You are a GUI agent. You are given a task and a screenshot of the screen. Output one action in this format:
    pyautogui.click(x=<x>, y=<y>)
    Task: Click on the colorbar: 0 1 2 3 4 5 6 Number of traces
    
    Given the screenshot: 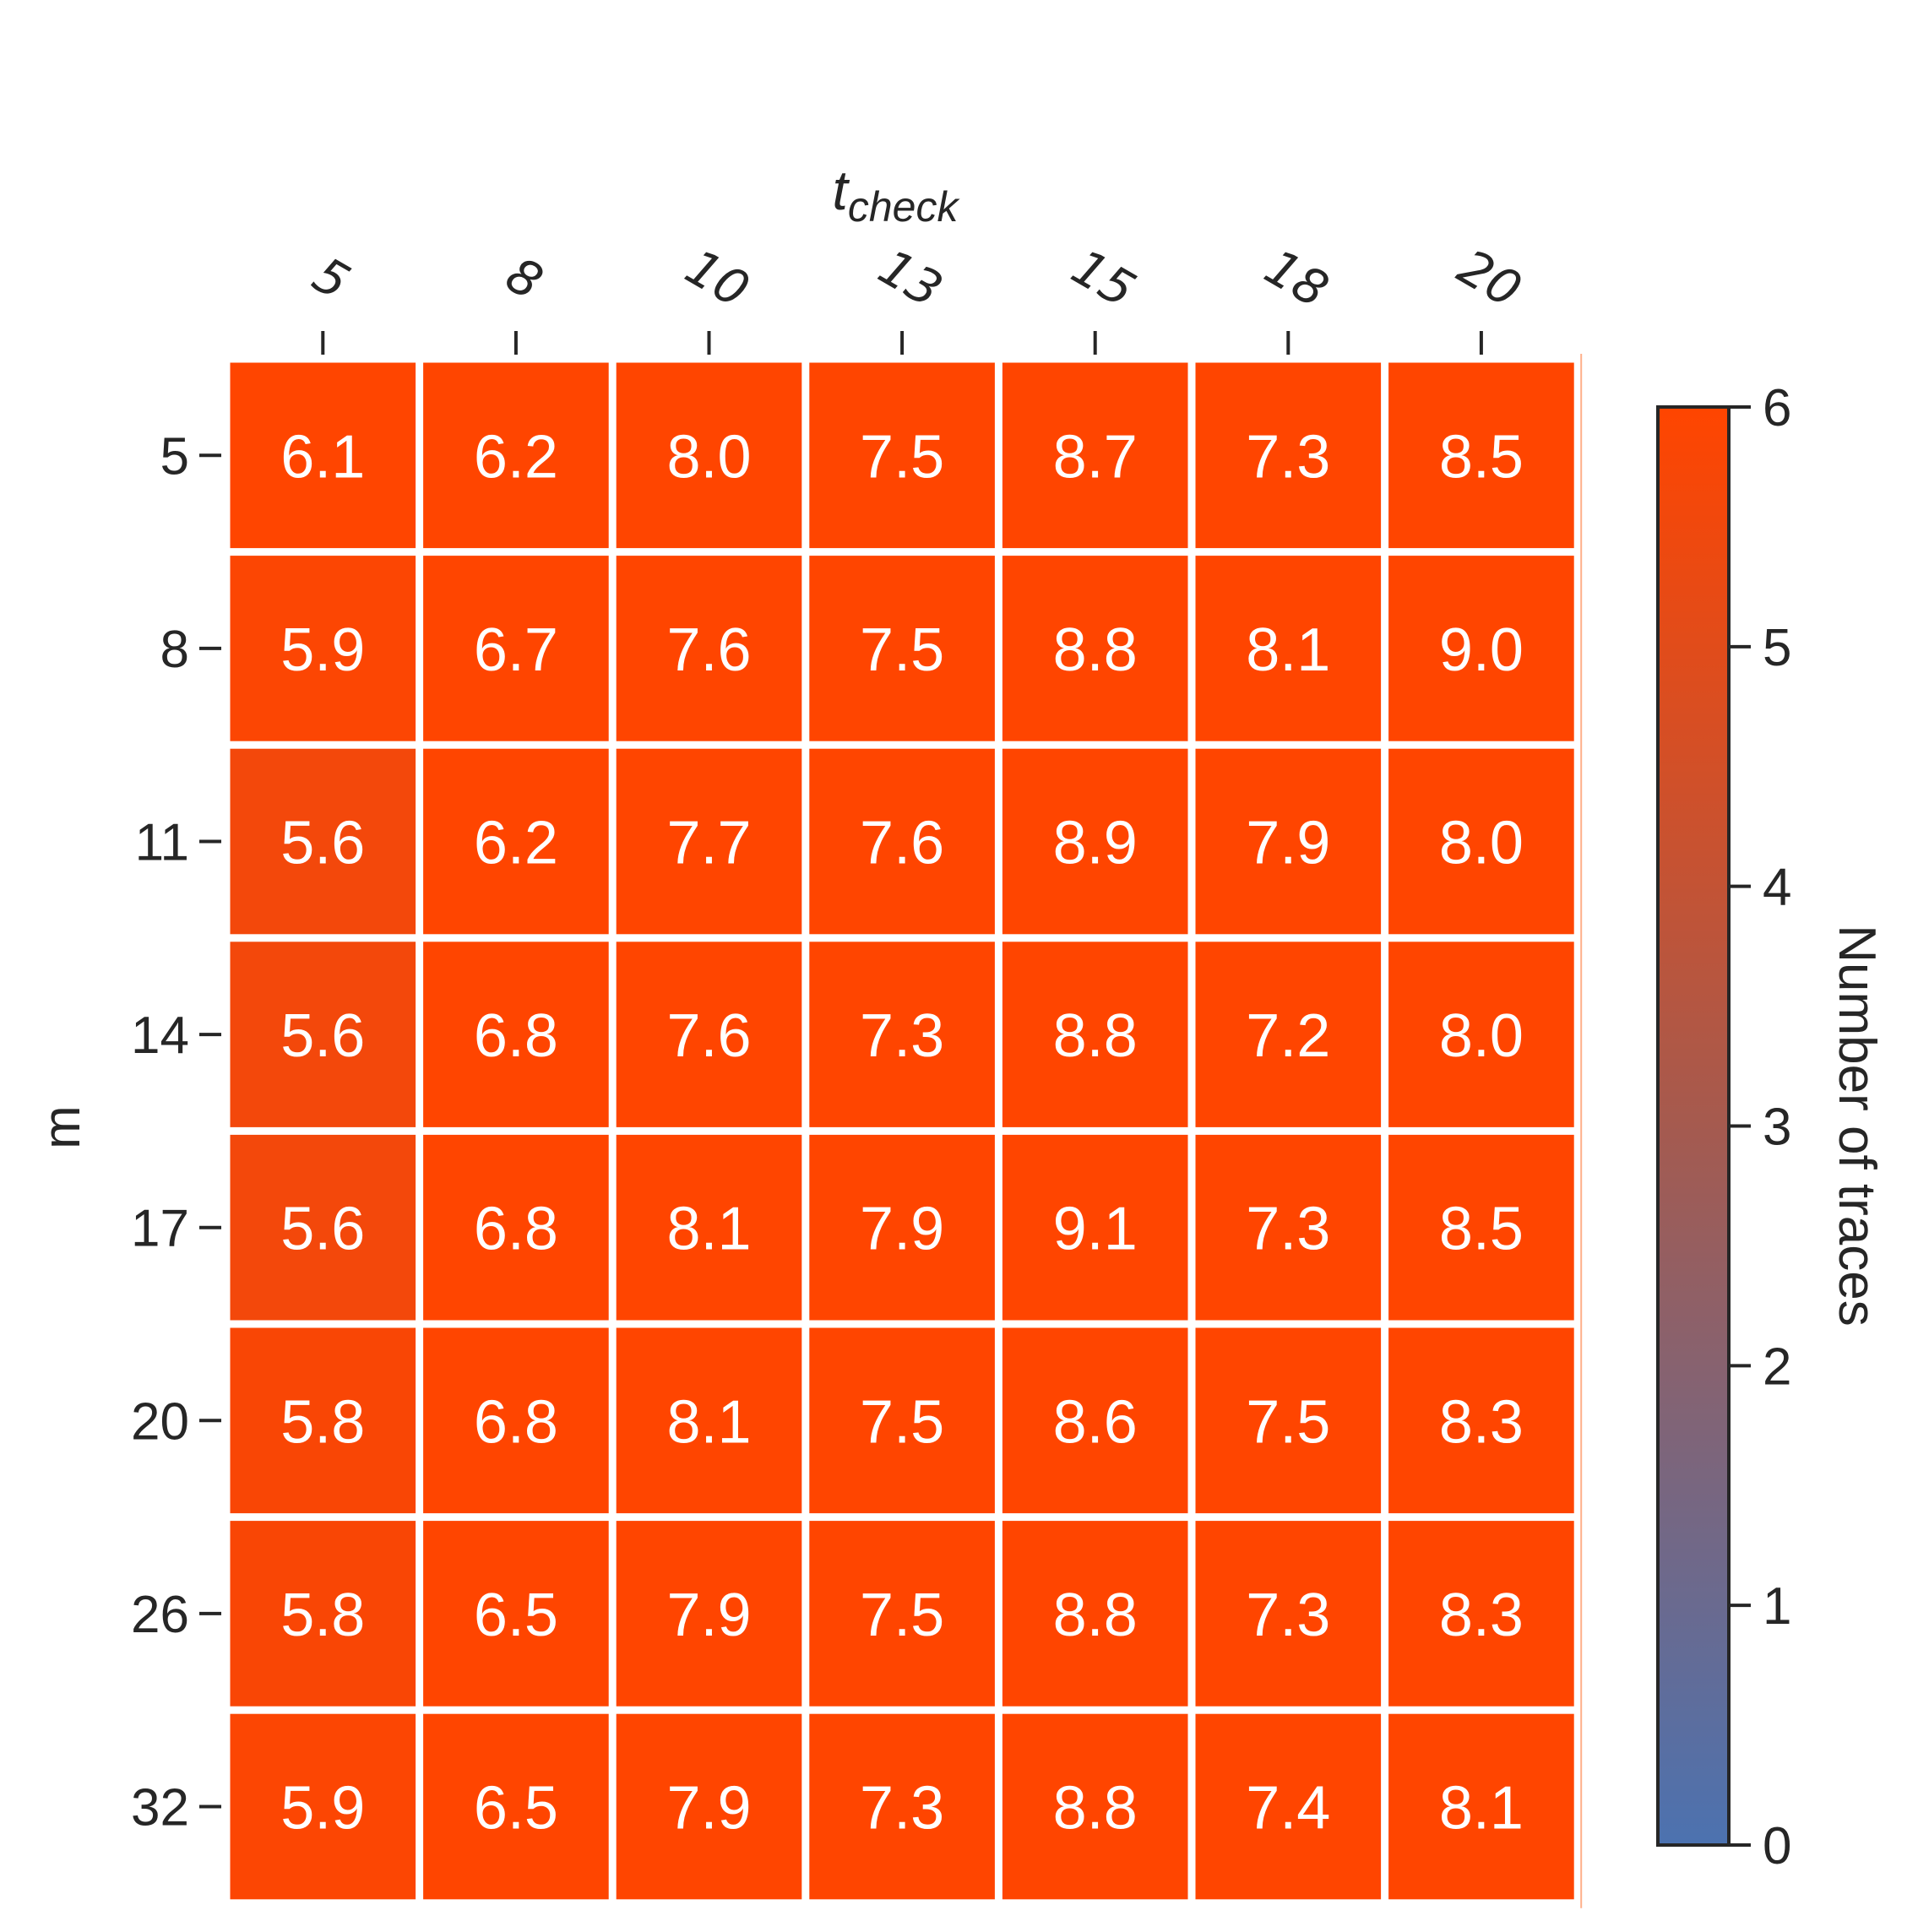 What is the action you would take?
    pyautogui.click(x=1771, y=1127)
    